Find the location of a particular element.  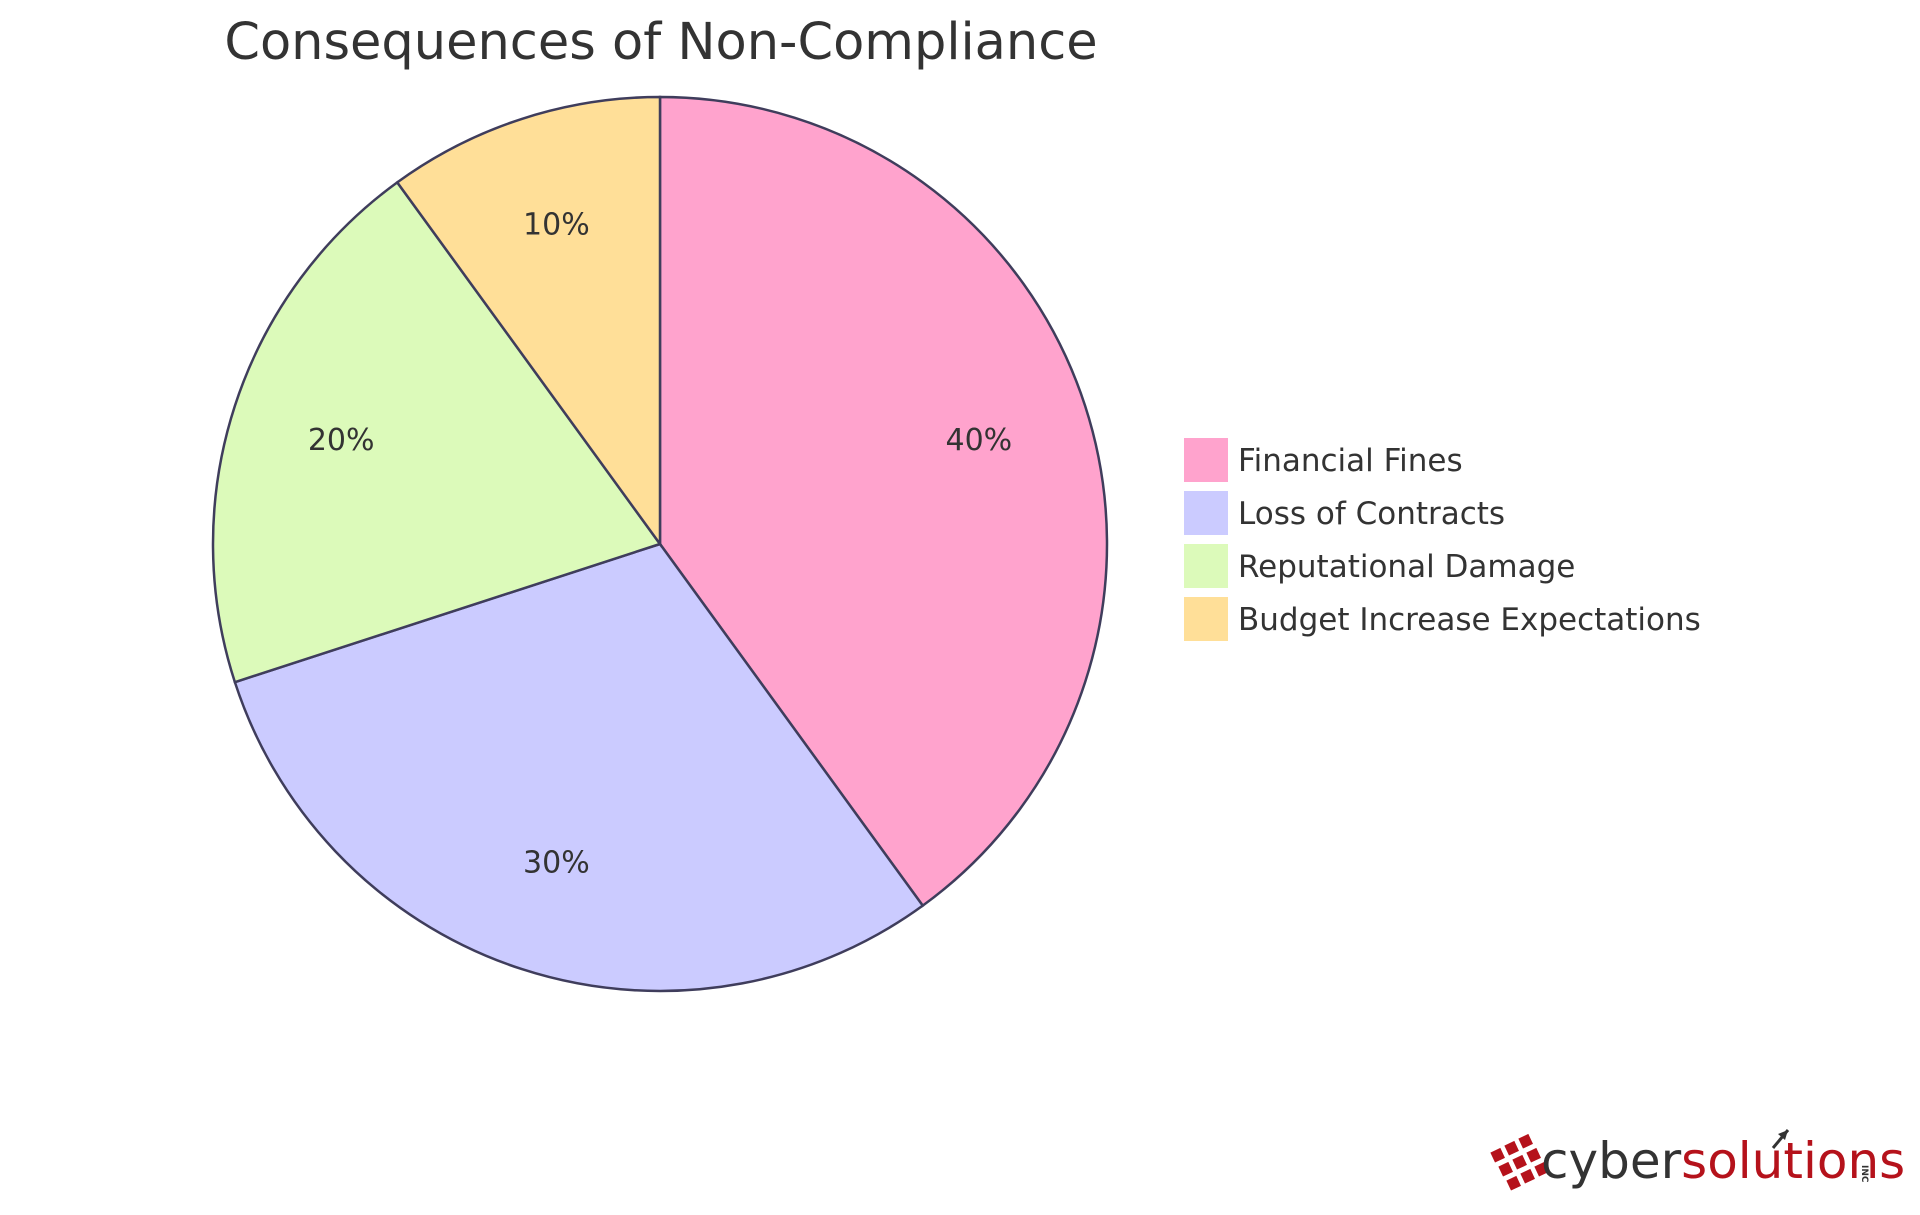

slice-label-loss-of-contracts: 30% is located at coordinates (556, 862).